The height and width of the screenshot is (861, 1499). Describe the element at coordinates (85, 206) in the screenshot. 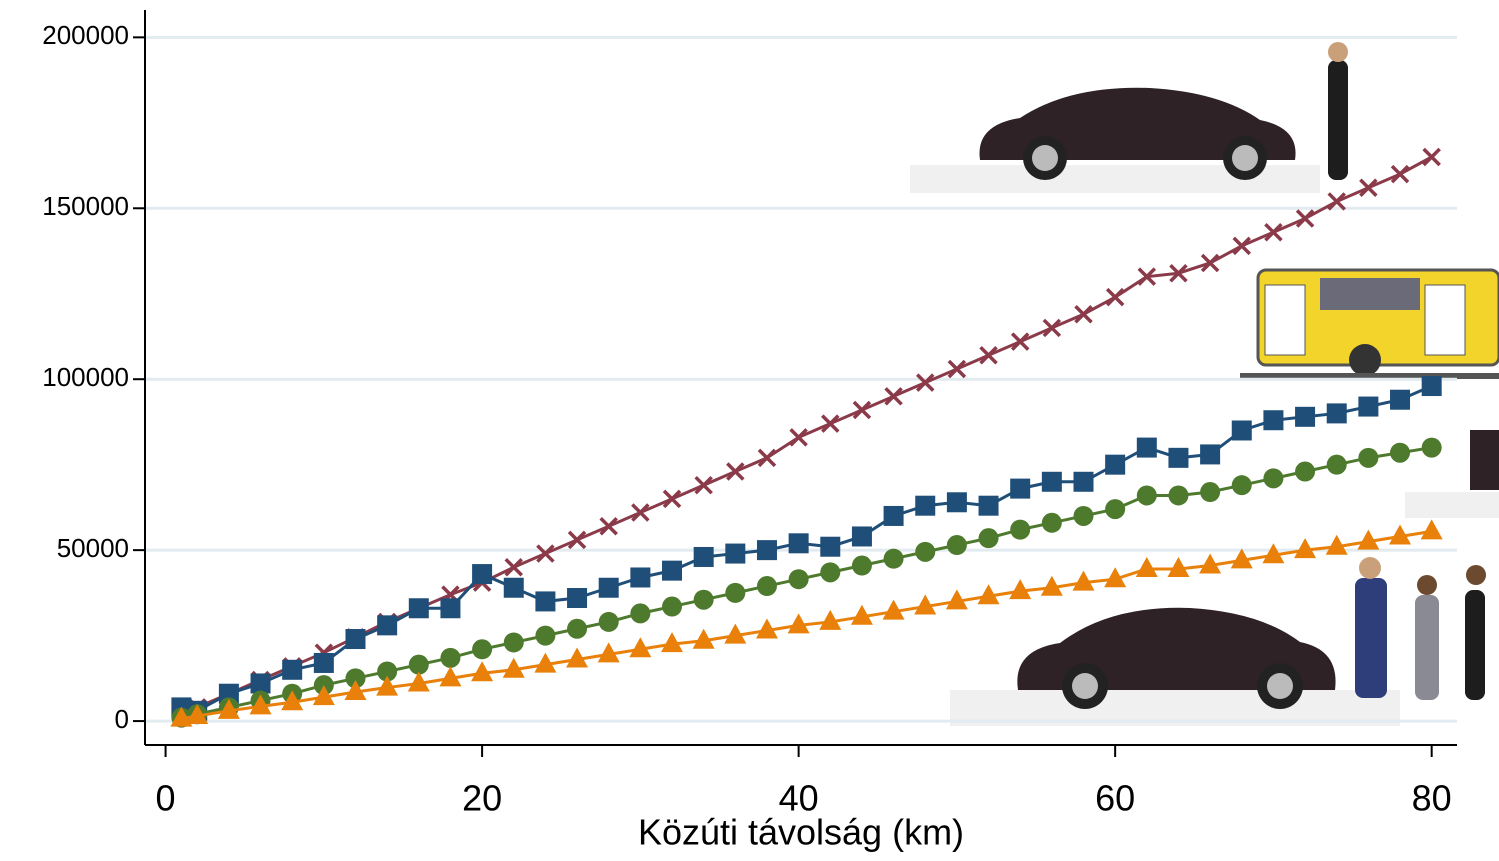

I see `y-tick-label: 150000` at that location.